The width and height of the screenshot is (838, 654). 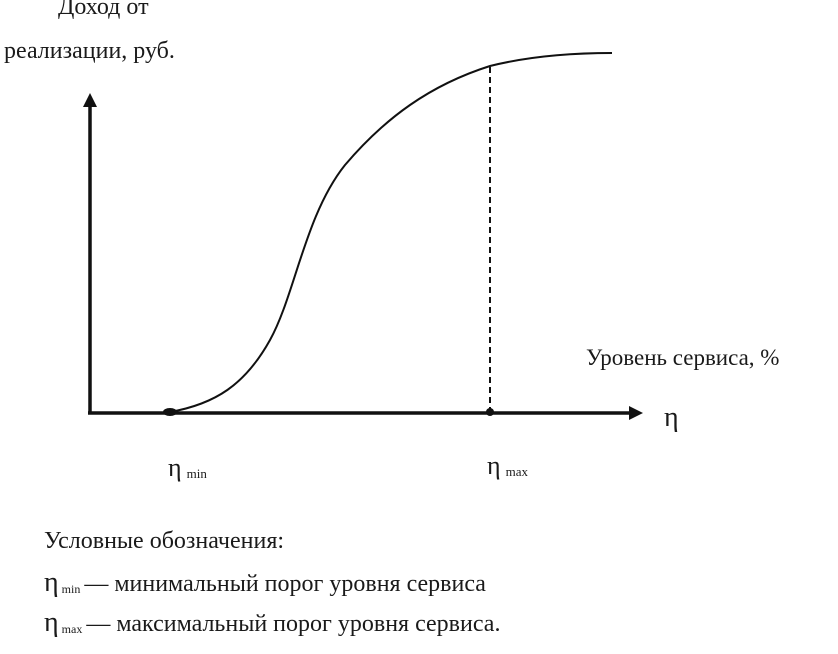 What do you see at coordinates (490, 412) in the screenshot?
I see `eta-max-point` at bounding box center [490, 412].